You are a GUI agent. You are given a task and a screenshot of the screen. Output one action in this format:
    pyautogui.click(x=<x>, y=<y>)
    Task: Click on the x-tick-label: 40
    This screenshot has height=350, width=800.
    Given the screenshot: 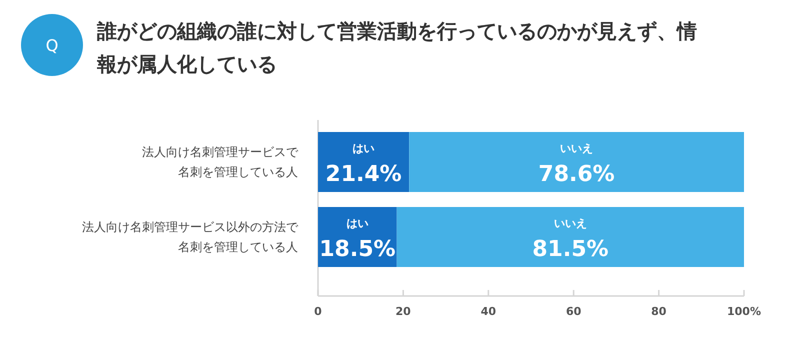 What is the action you would take?
    pyautogui.click(x=488, y=311)
    